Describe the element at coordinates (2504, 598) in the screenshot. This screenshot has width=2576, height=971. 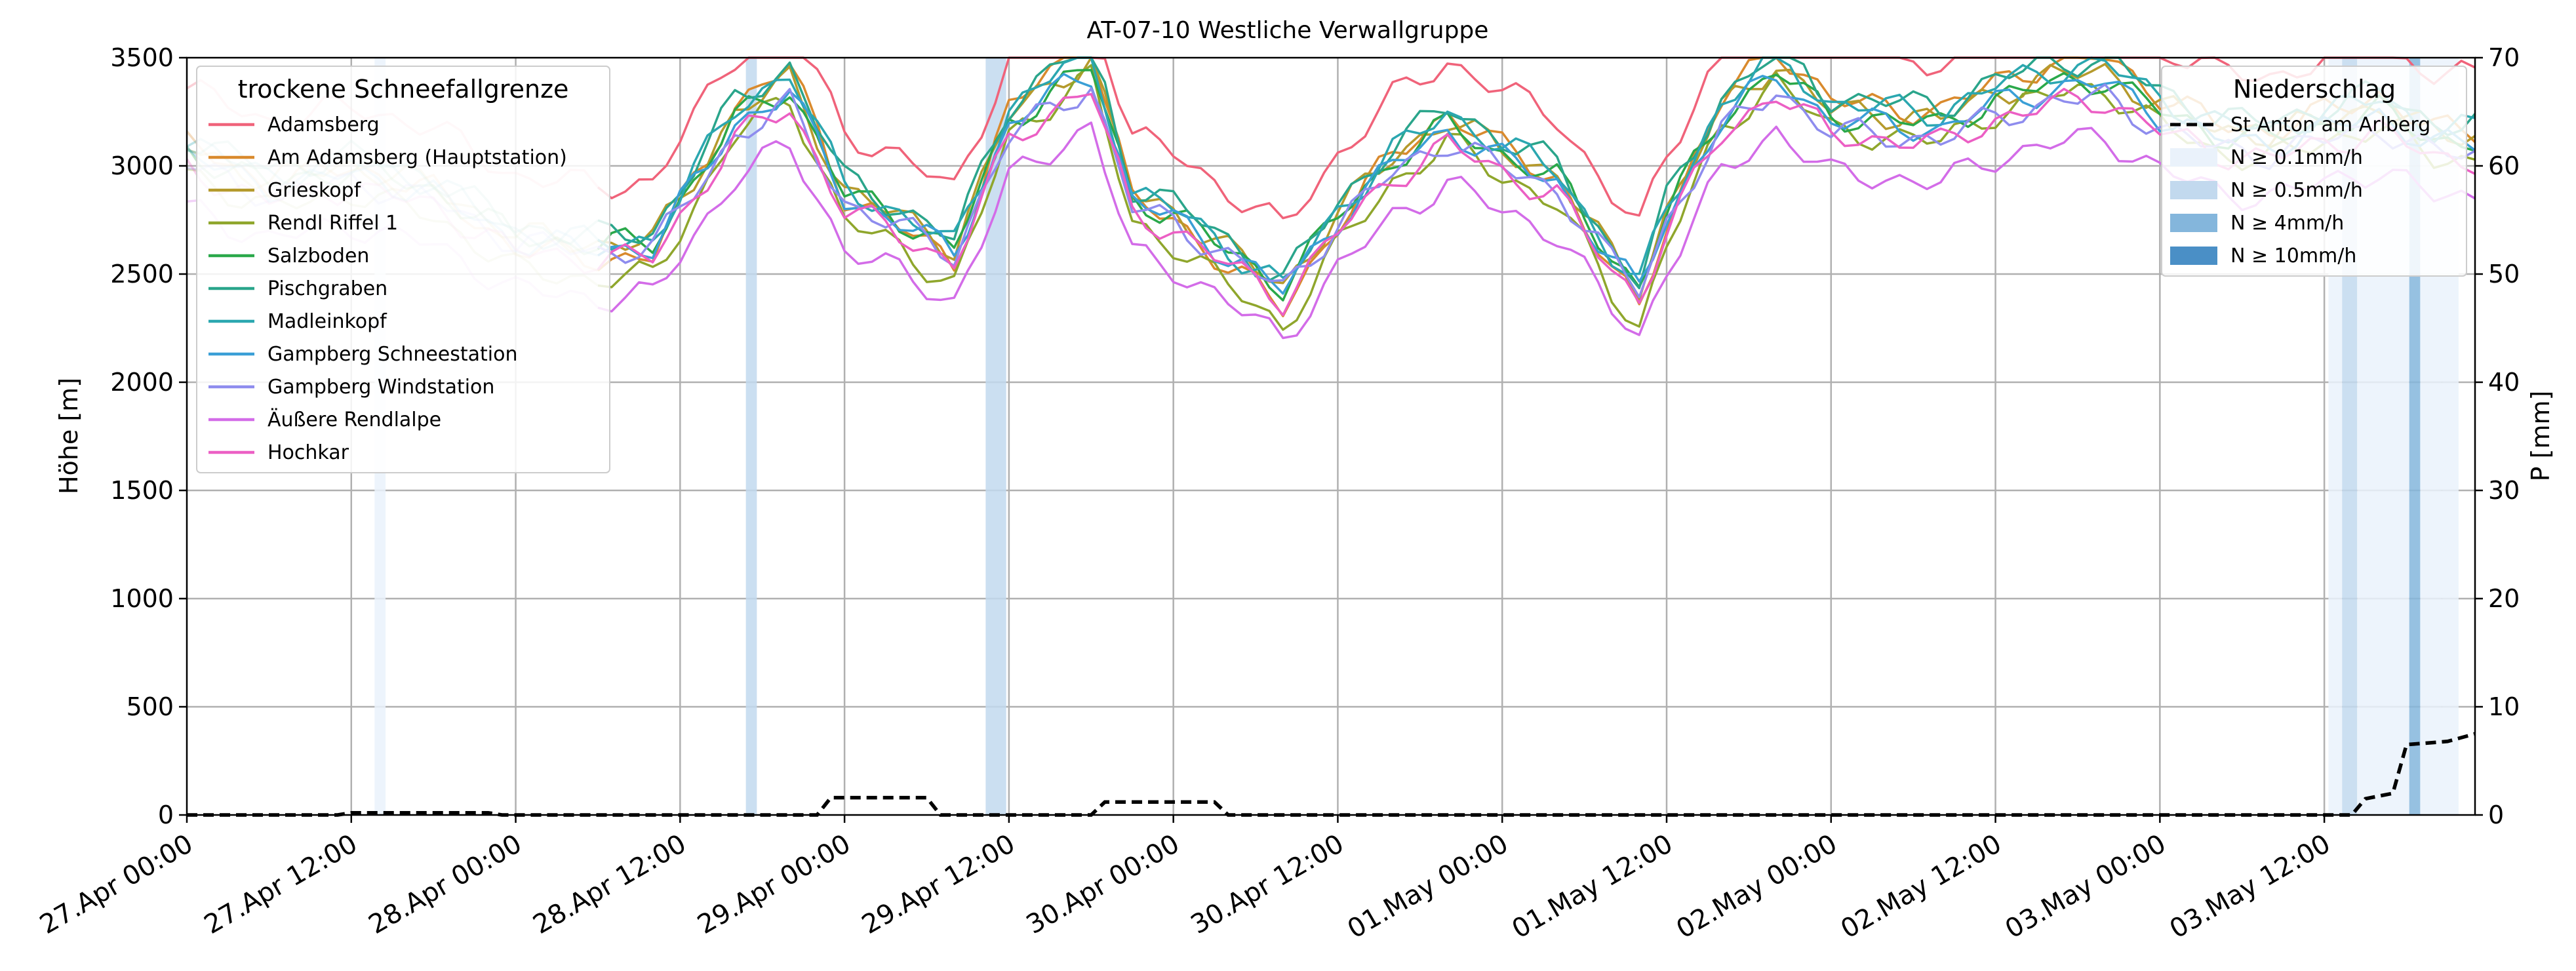
I see `y2-tick-label: 20` at that location.